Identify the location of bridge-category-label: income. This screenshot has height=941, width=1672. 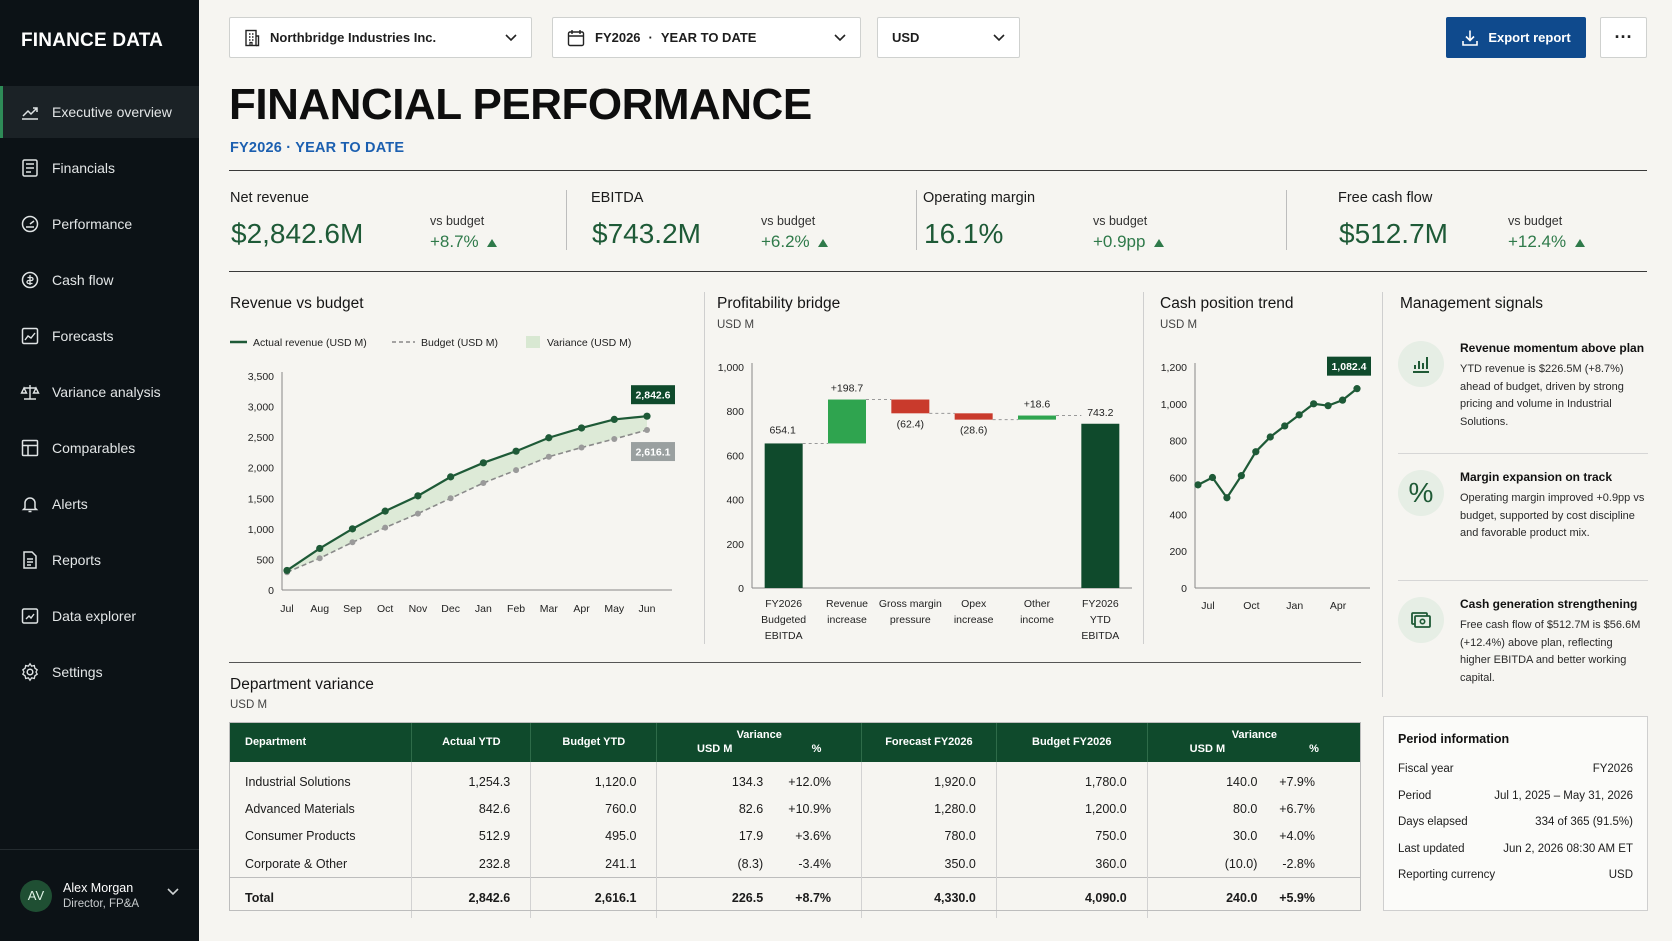
(1037, 620).